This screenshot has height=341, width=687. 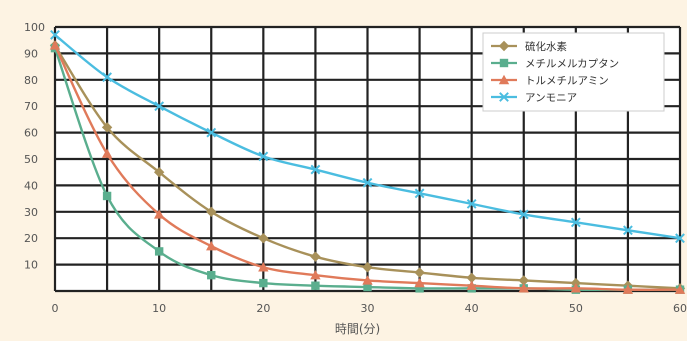 What do you see at coordinates (546, 46) in the screenshot?
I see `legend-label: 硫化水素` at bounding box center [546, 46].